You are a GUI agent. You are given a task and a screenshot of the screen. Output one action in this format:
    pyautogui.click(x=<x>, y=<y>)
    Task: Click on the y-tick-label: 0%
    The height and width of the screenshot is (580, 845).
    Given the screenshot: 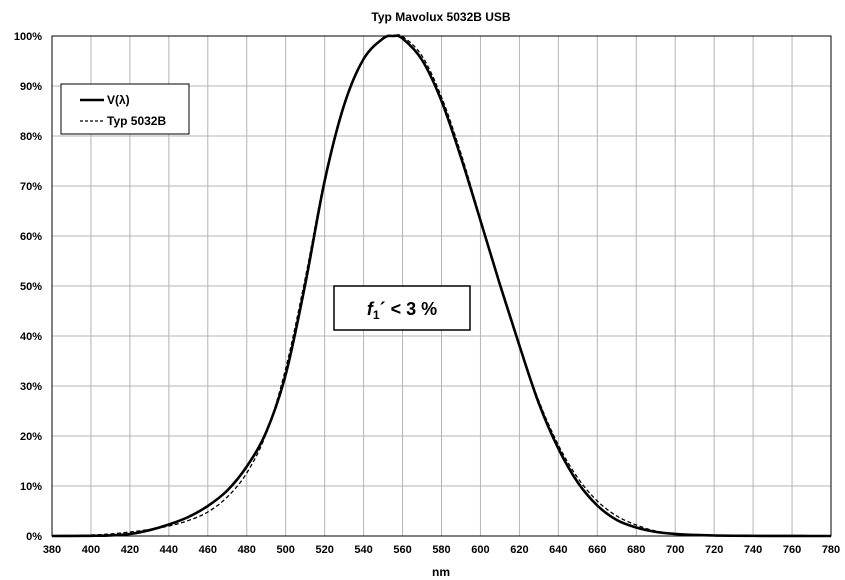 What is the action you would take?
    pyautogui.click(x=34, y=537)
    